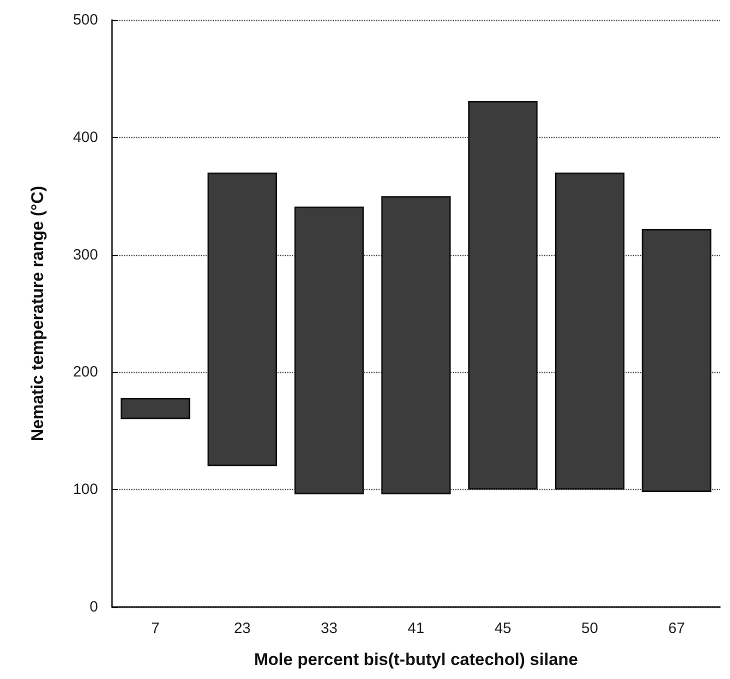 This screenshot has height=679, width=730. Describe the element at coordinates (416, 659) in the screenshot. I see `x-axis-title: Mole percent bis(t-butyl catechol) silane` at that location.